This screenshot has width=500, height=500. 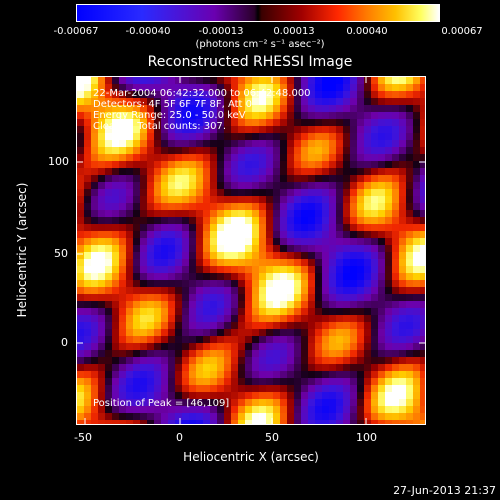 I want to click on detectors-annotation: Detectors: 4F 5F 6F 7F 8F, Att 0, so click(x=173, y=104).